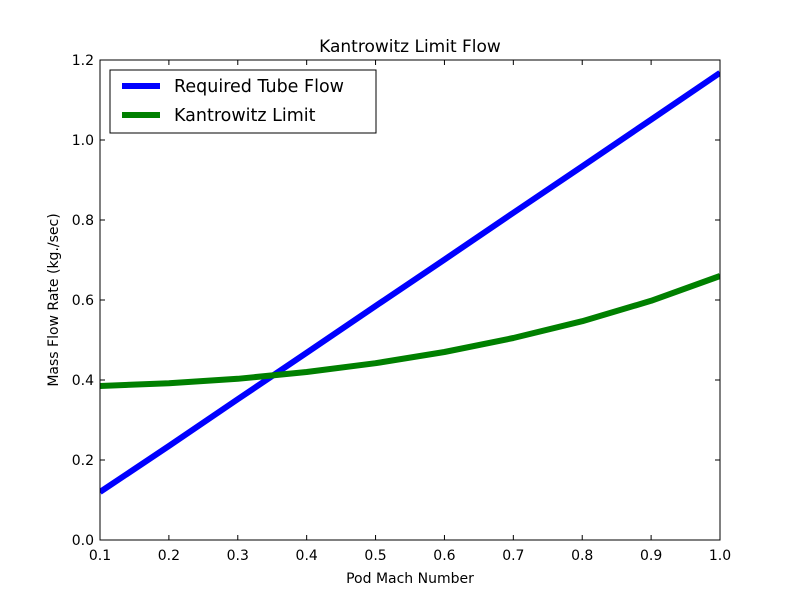  I want to click on y-tick-label: 0.8, so click(83, 221).